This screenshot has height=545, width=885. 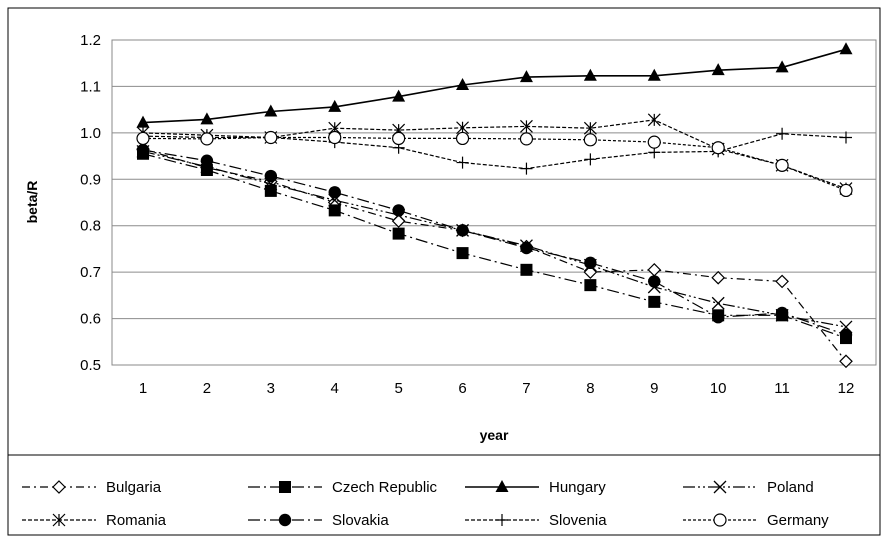 I want to click on y-tick-label: 0.9, so click(x=90, y=179).